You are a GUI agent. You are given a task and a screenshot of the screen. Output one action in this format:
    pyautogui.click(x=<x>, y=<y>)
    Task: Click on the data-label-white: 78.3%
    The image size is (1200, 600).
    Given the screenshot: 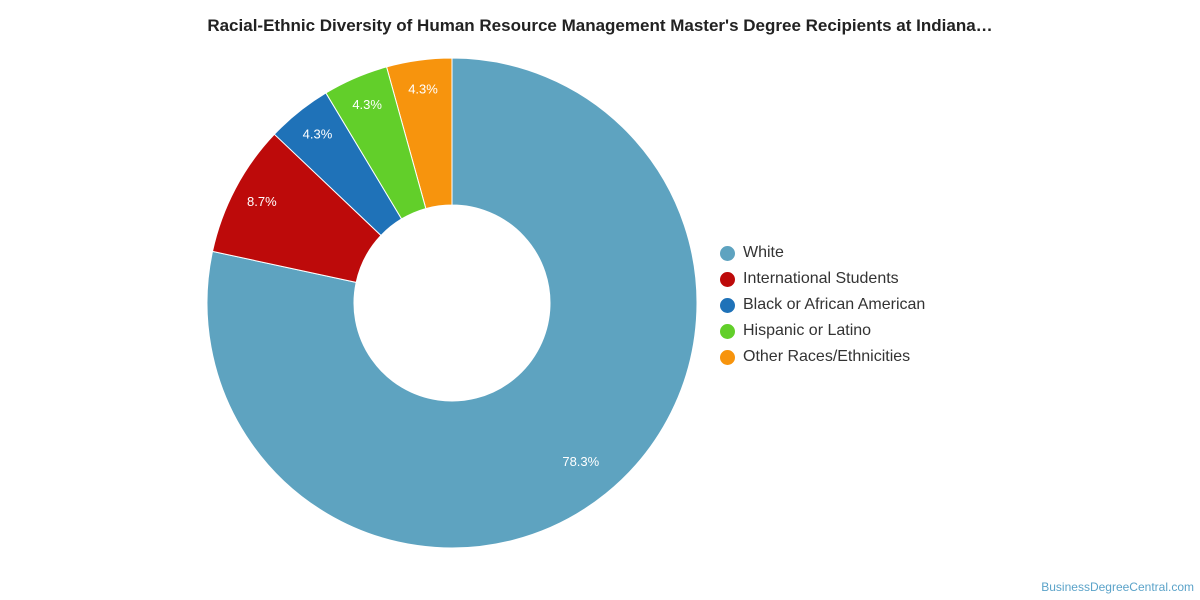 What is the action you would take?
    pyautogui.click(x=580, y=461)
    